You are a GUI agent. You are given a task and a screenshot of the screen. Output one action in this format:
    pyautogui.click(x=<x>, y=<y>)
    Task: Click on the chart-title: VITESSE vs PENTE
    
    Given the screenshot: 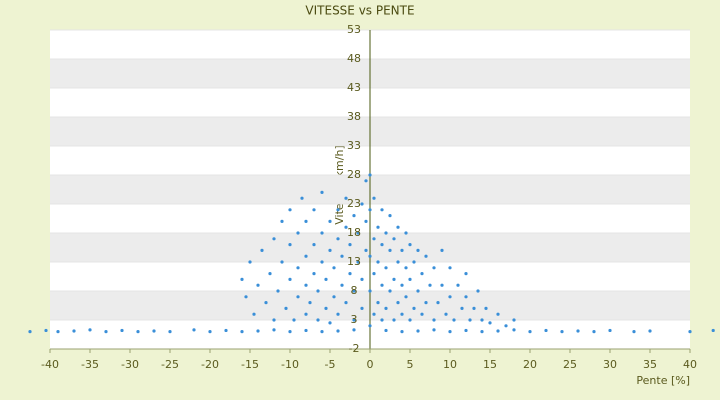 What is the action you would take?
    pyautogui.click(x=359, y=11)
    